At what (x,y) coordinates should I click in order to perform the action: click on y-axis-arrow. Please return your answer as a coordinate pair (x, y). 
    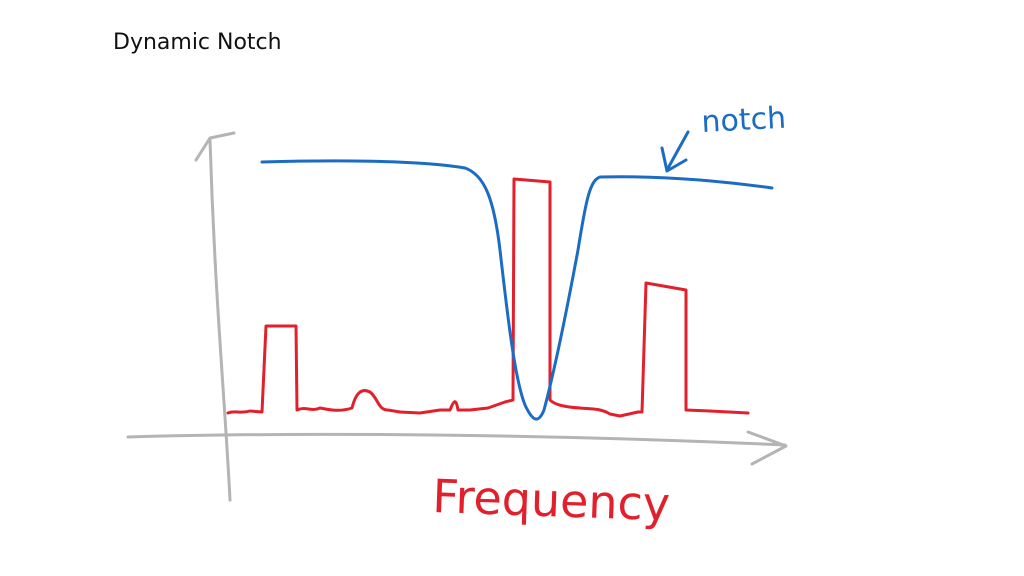
    Looking at the image, I should click on (215, 146).